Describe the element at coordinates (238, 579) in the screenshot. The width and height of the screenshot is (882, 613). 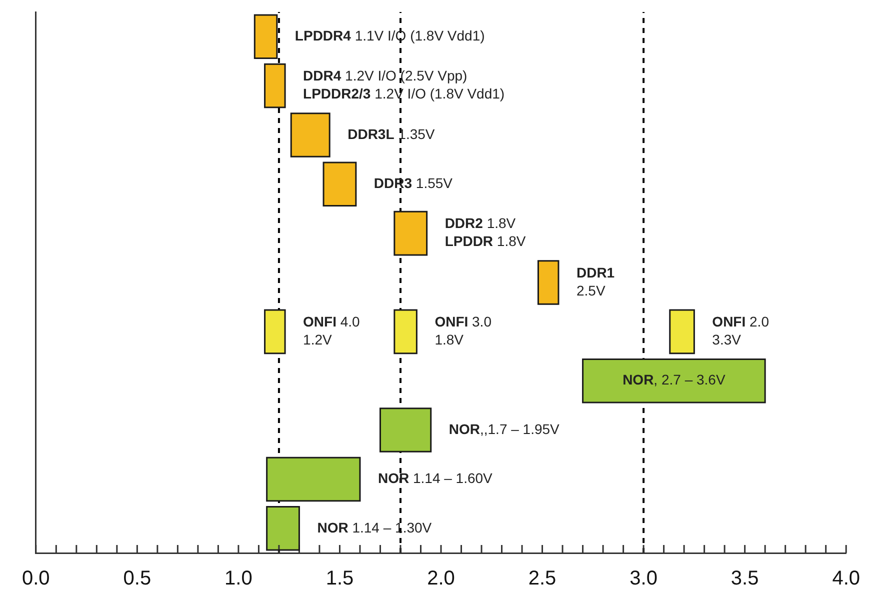
I see `x-tick-label: 1.0` at that location.